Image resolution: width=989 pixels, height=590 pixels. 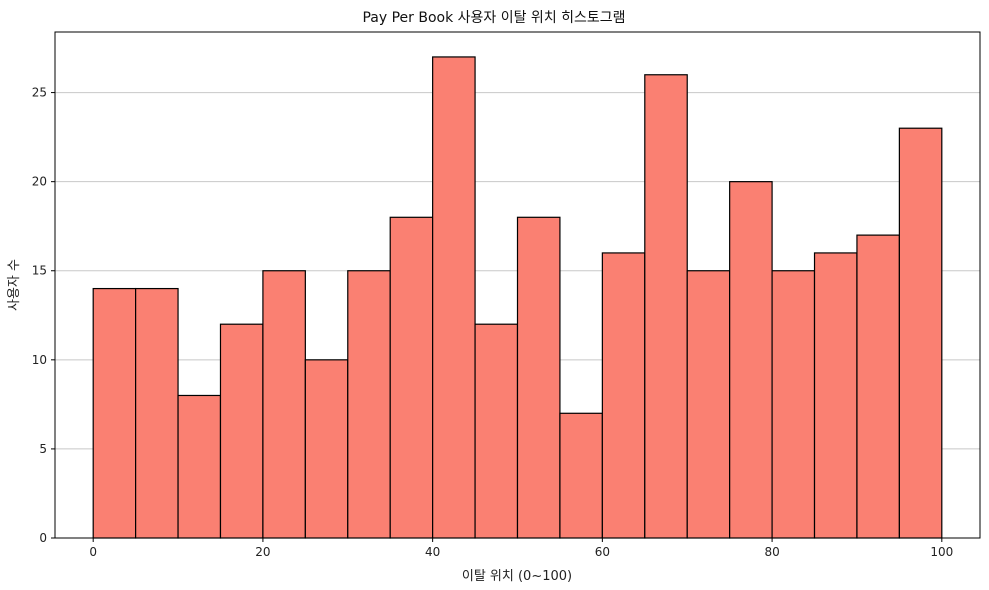 What do you see at coordinates (43, 315) in the screenshot?
I see `y-axis-ticks: 0 5 10 15 20 25` at bounding box center [43, 315].